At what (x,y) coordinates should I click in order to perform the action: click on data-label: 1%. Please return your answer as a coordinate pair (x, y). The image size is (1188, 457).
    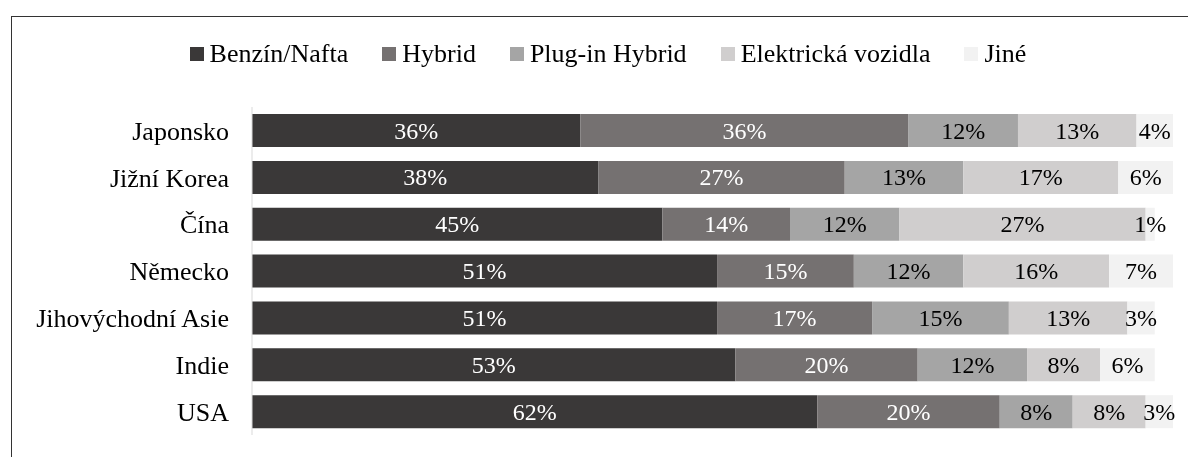
    Looking at the image, I should click on (1150, 224).